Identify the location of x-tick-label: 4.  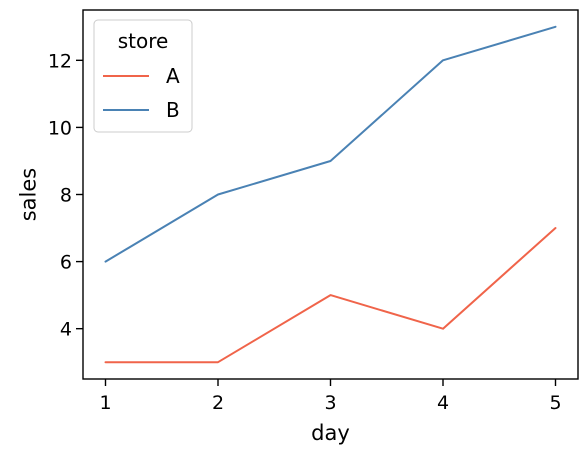
(443, 403).